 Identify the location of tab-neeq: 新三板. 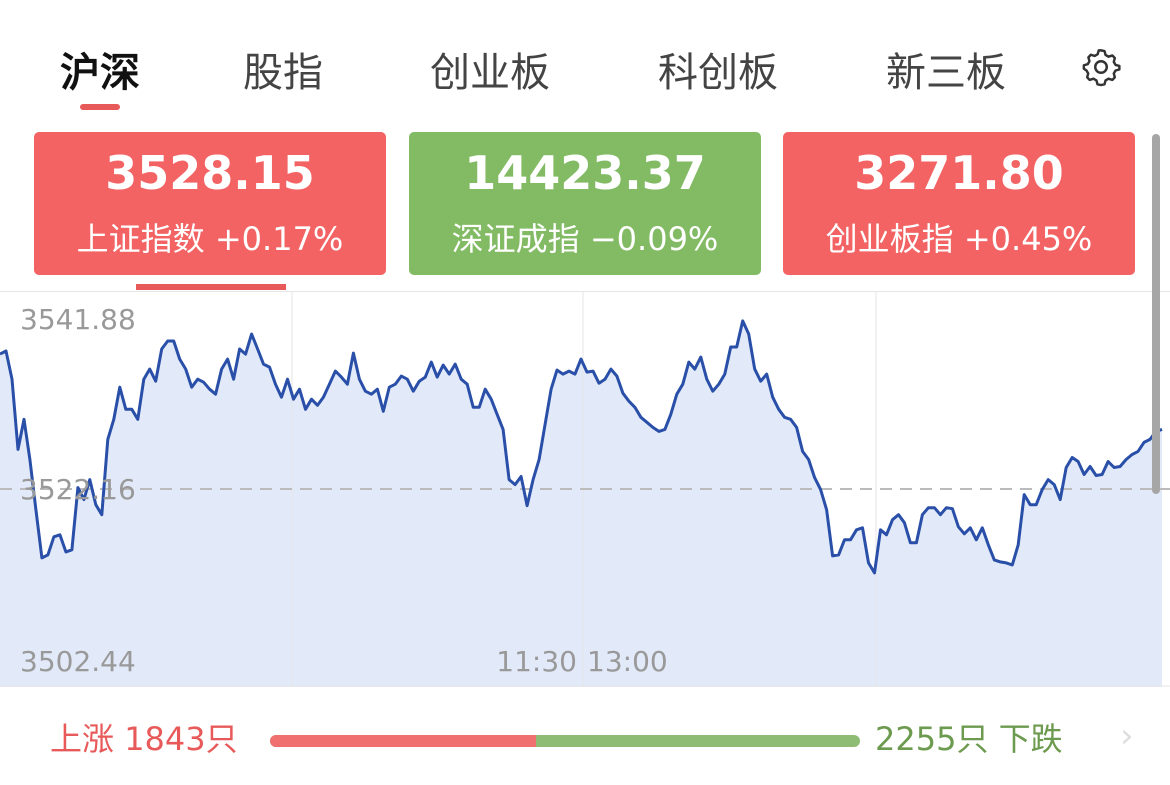
(946, 73).